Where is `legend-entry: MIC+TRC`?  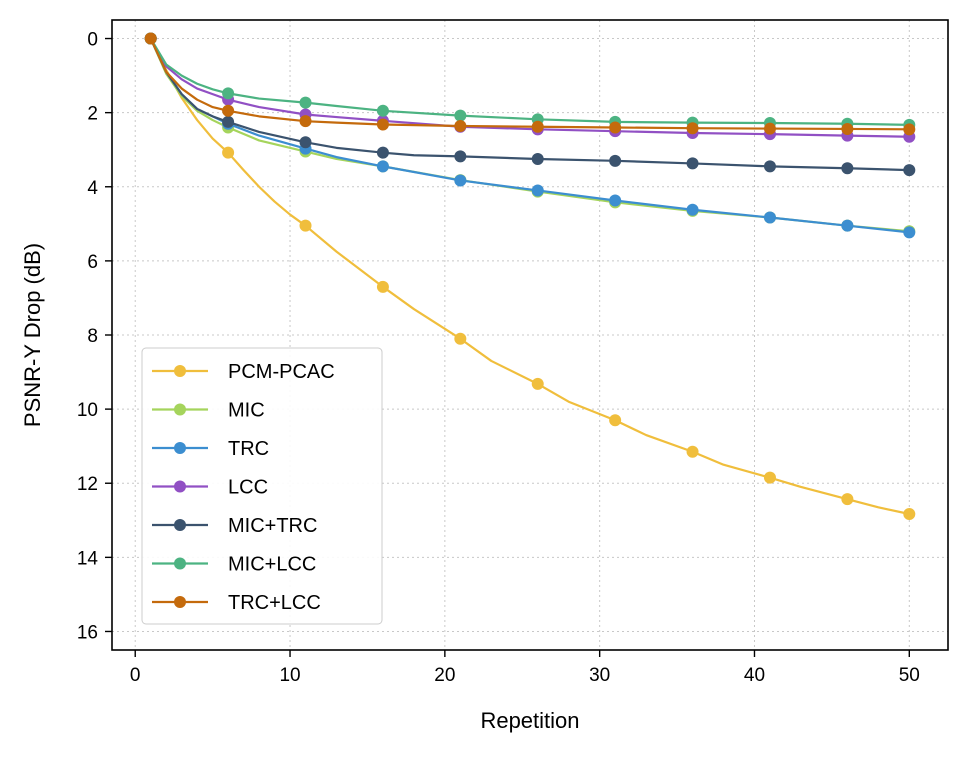
legend-entry: MIC+TRC is located at coordinates (234, 526).